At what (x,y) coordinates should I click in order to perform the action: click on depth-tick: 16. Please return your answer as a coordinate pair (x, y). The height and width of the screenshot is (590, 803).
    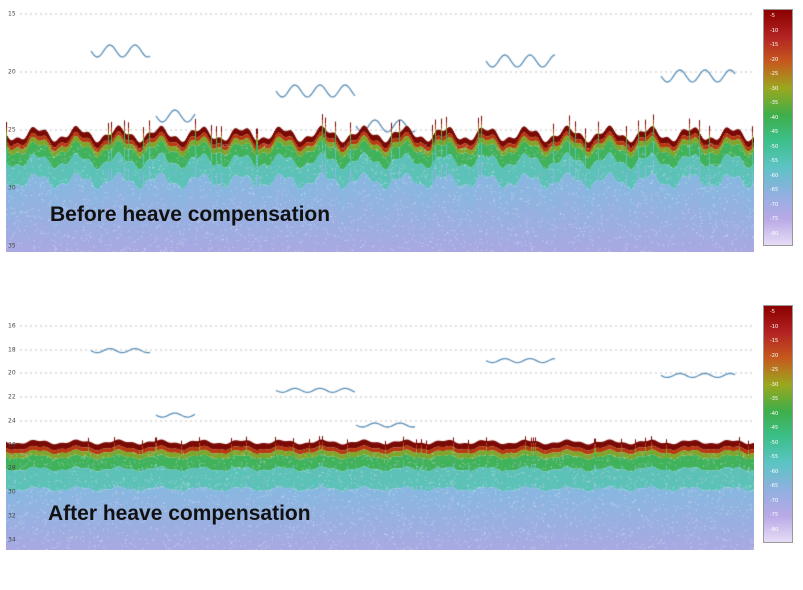
    Looking at the image, I should click on (12, 326).